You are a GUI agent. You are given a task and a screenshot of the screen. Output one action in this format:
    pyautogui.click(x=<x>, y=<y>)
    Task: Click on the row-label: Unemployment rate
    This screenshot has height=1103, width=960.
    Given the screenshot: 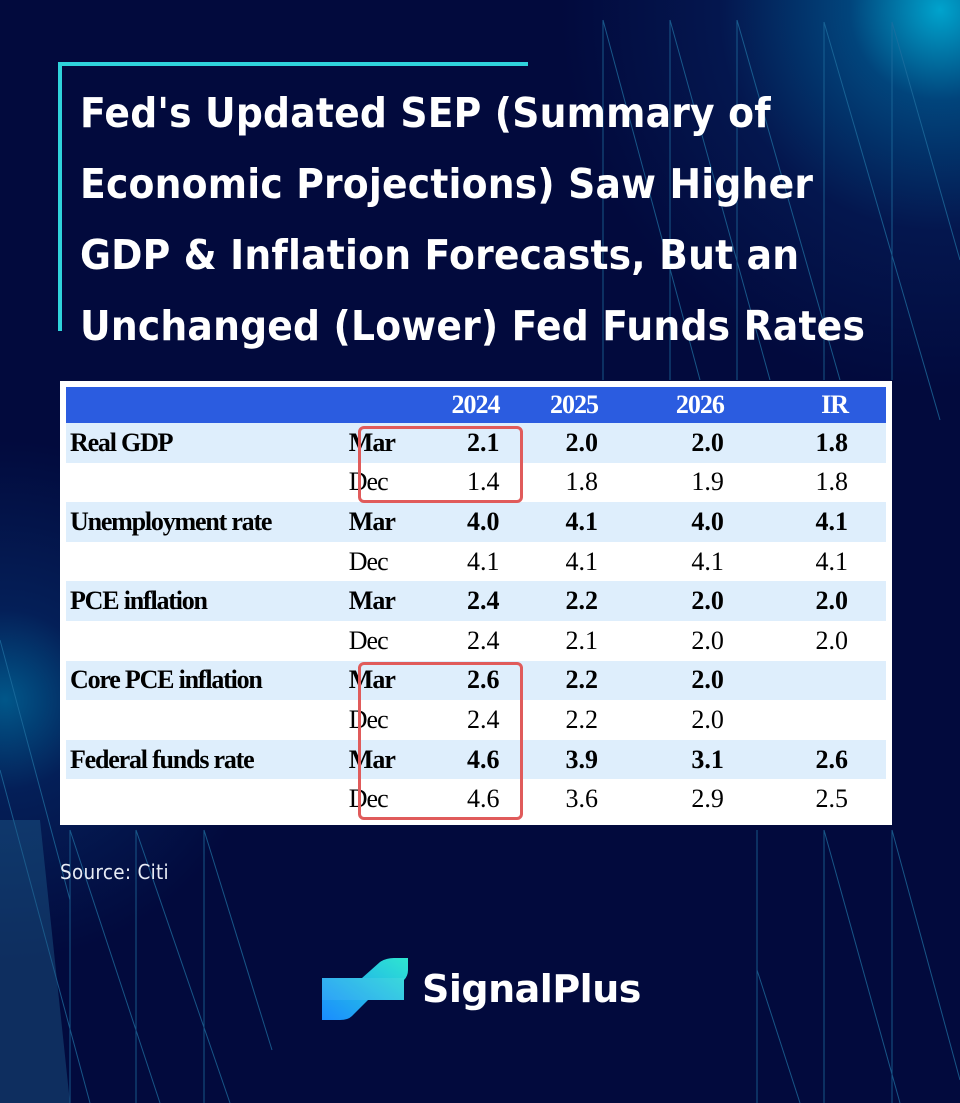 What is the action you would take?
    pyautogui.click(x=205, y=522)
    